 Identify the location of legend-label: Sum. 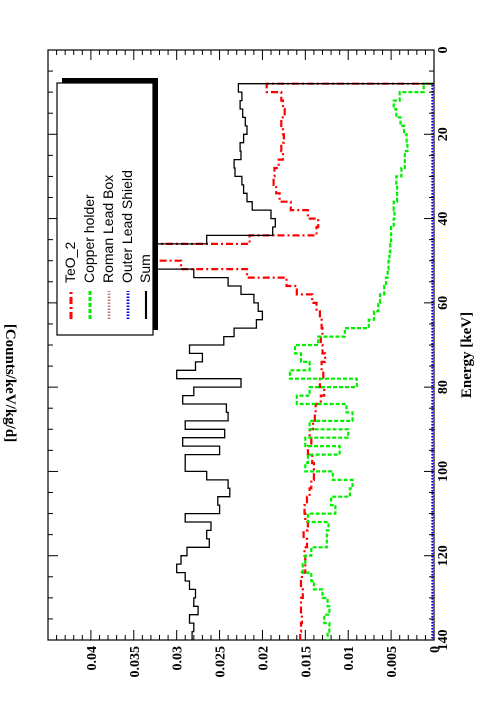
(145, 268).